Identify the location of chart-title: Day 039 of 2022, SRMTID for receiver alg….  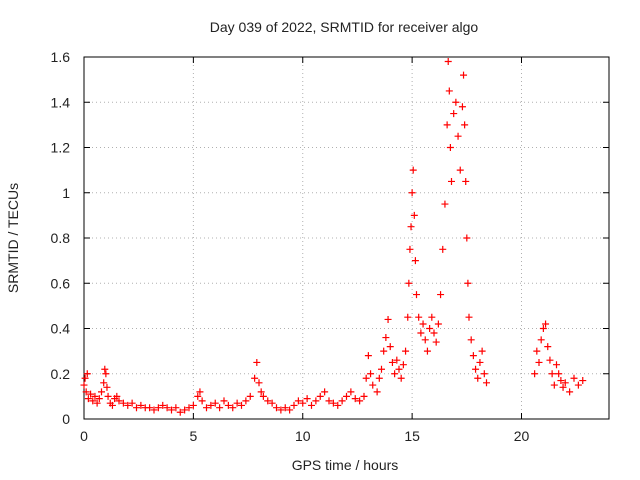
(344, 27).